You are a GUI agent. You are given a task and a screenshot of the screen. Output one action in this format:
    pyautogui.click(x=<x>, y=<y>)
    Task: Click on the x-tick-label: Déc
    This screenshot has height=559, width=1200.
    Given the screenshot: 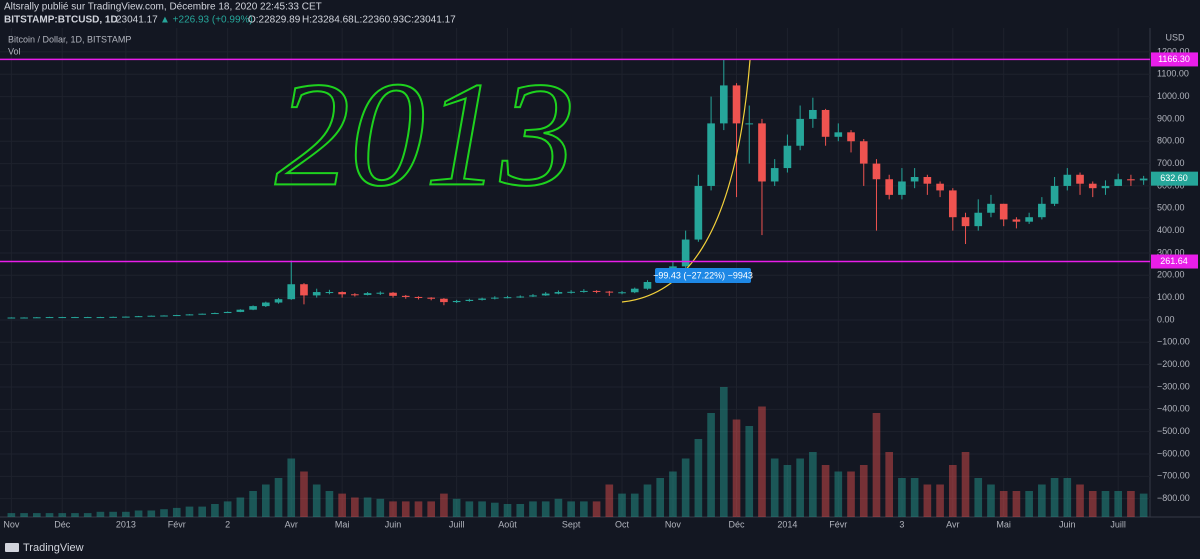 What is the action you would take?
    pyautogui.click(x=737, y=524)
    